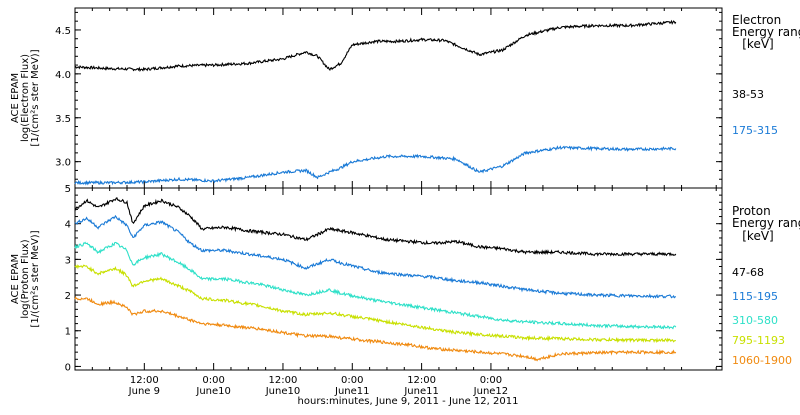 The image size is (800, 415). Describe the element at coordinates (68, 367) in the screenshot. I see `y-tick-label: 0` at that location.